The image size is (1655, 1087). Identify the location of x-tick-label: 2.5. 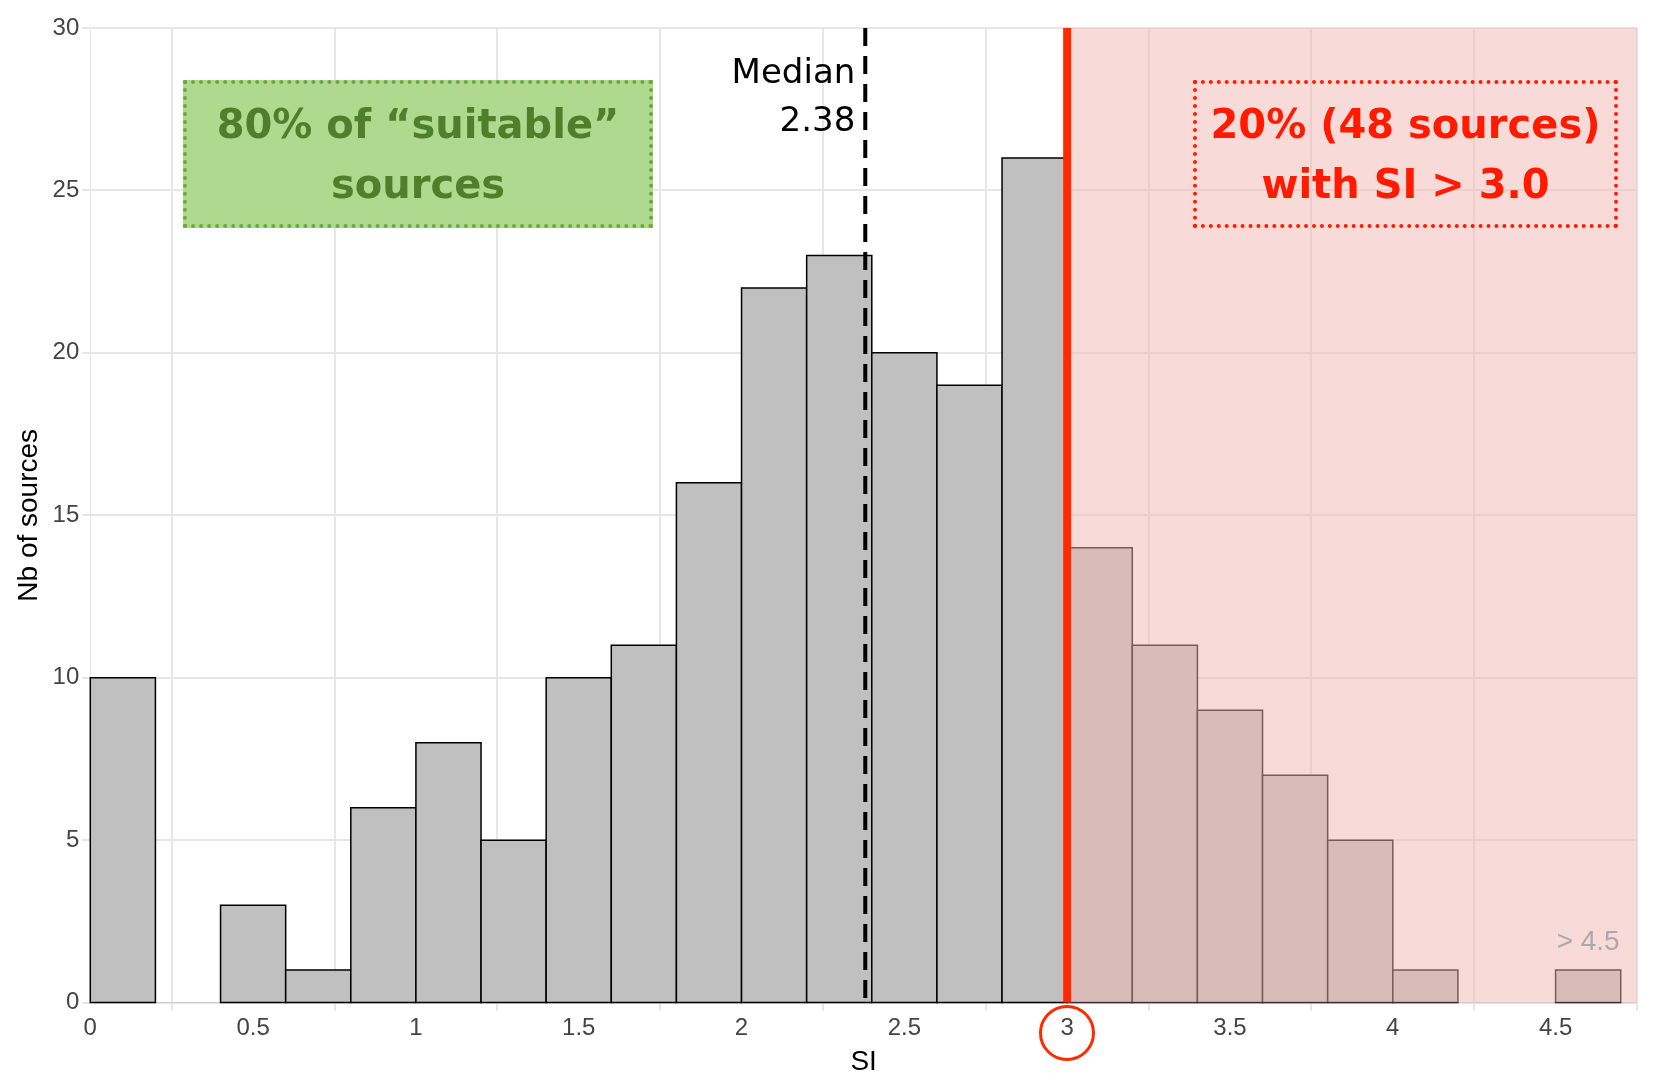
(904, 1026).